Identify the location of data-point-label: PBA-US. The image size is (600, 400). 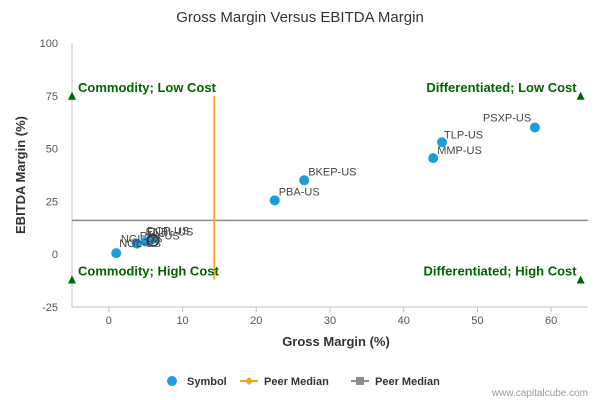
(299, 192).